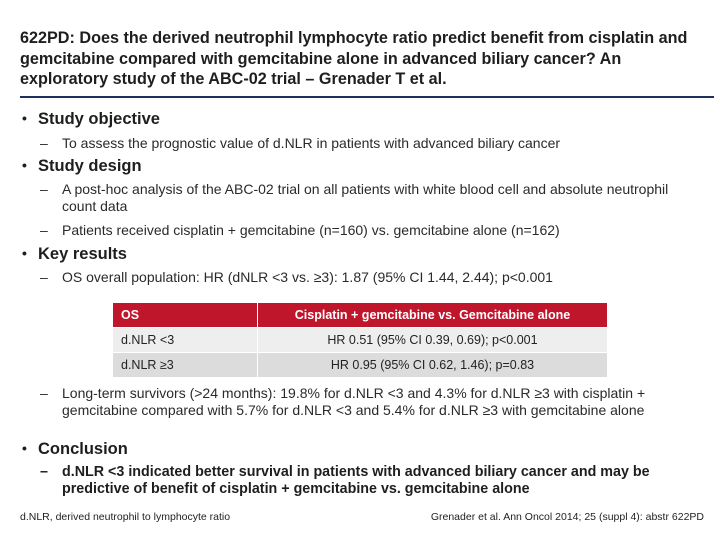 This screenshot has height=540, width=720. What do you see at coordinates (82, 254) in the screenshot?
I see `section-heading-results: Key results` at bounding box center [82, 254].